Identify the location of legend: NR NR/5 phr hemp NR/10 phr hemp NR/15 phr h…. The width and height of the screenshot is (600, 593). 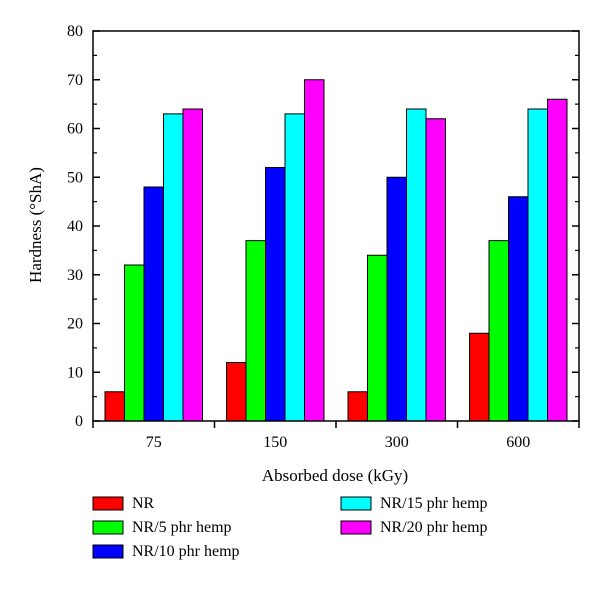
(290, 527).